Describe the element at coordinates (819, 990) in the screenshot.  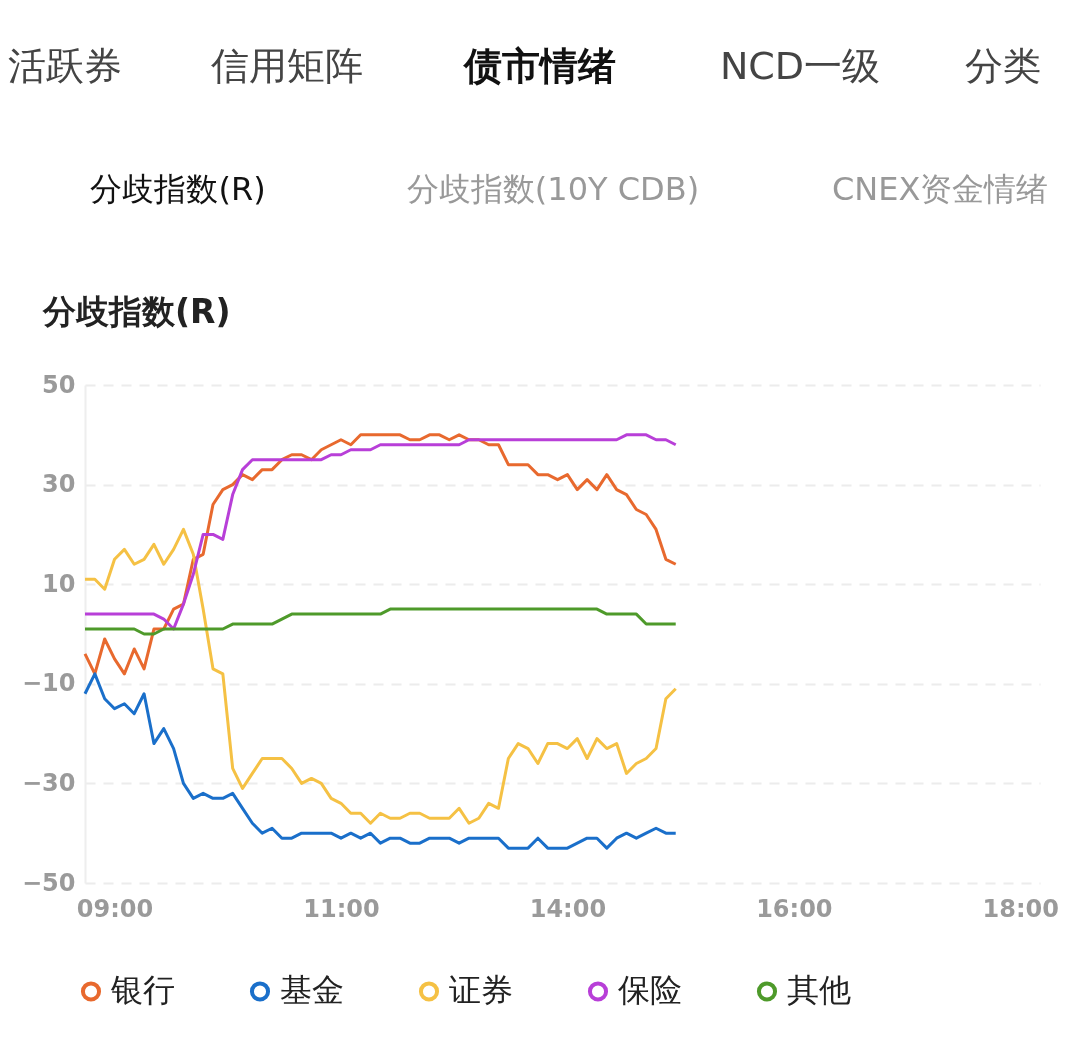
I see `legend-label: 其他` at that location.